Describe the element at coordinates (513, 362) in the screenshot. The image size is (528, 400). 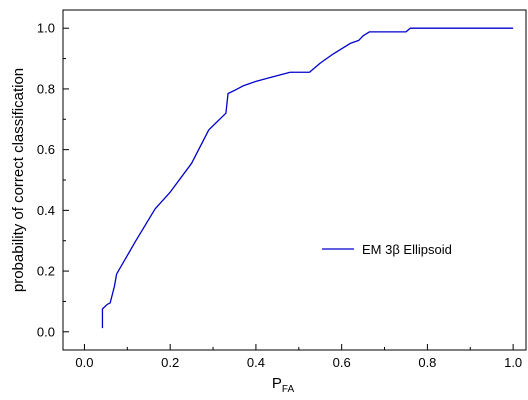
I see `x-tick-label: 1.0` at that location.